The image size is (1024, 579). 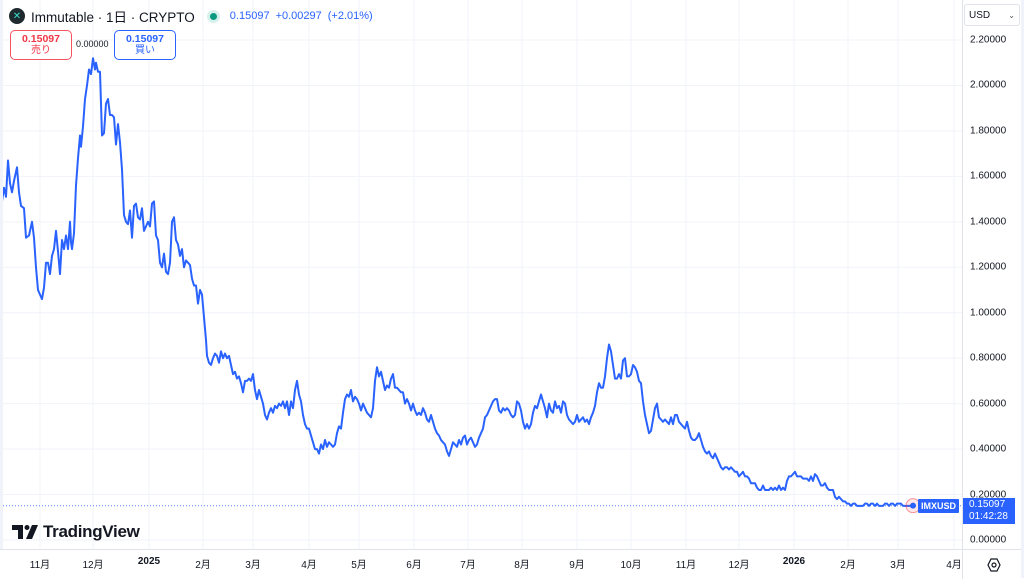 What do you see at coordinates (468, 565) in the screenshot?
I see `time-tick-label: 7月` at bounding box center [468, 565].